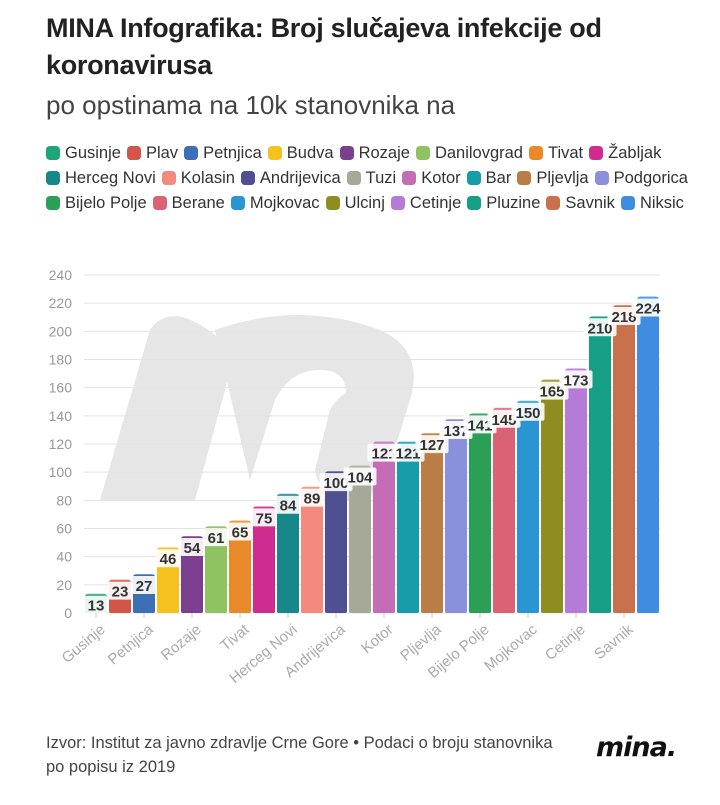 This screenshot has width=720, height=805. I want to click on legend-label: Danilovgrad, so click(478, 153).